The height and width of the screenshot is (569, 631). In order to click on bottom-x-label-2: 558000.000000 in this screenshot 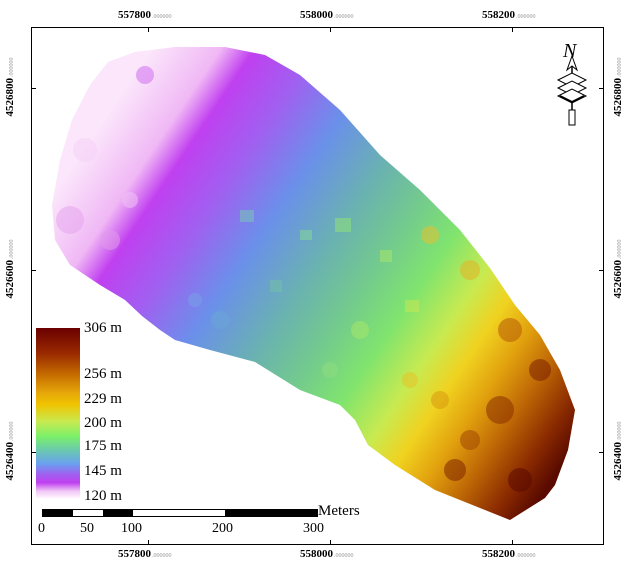, I will do `click(327, 554)`.